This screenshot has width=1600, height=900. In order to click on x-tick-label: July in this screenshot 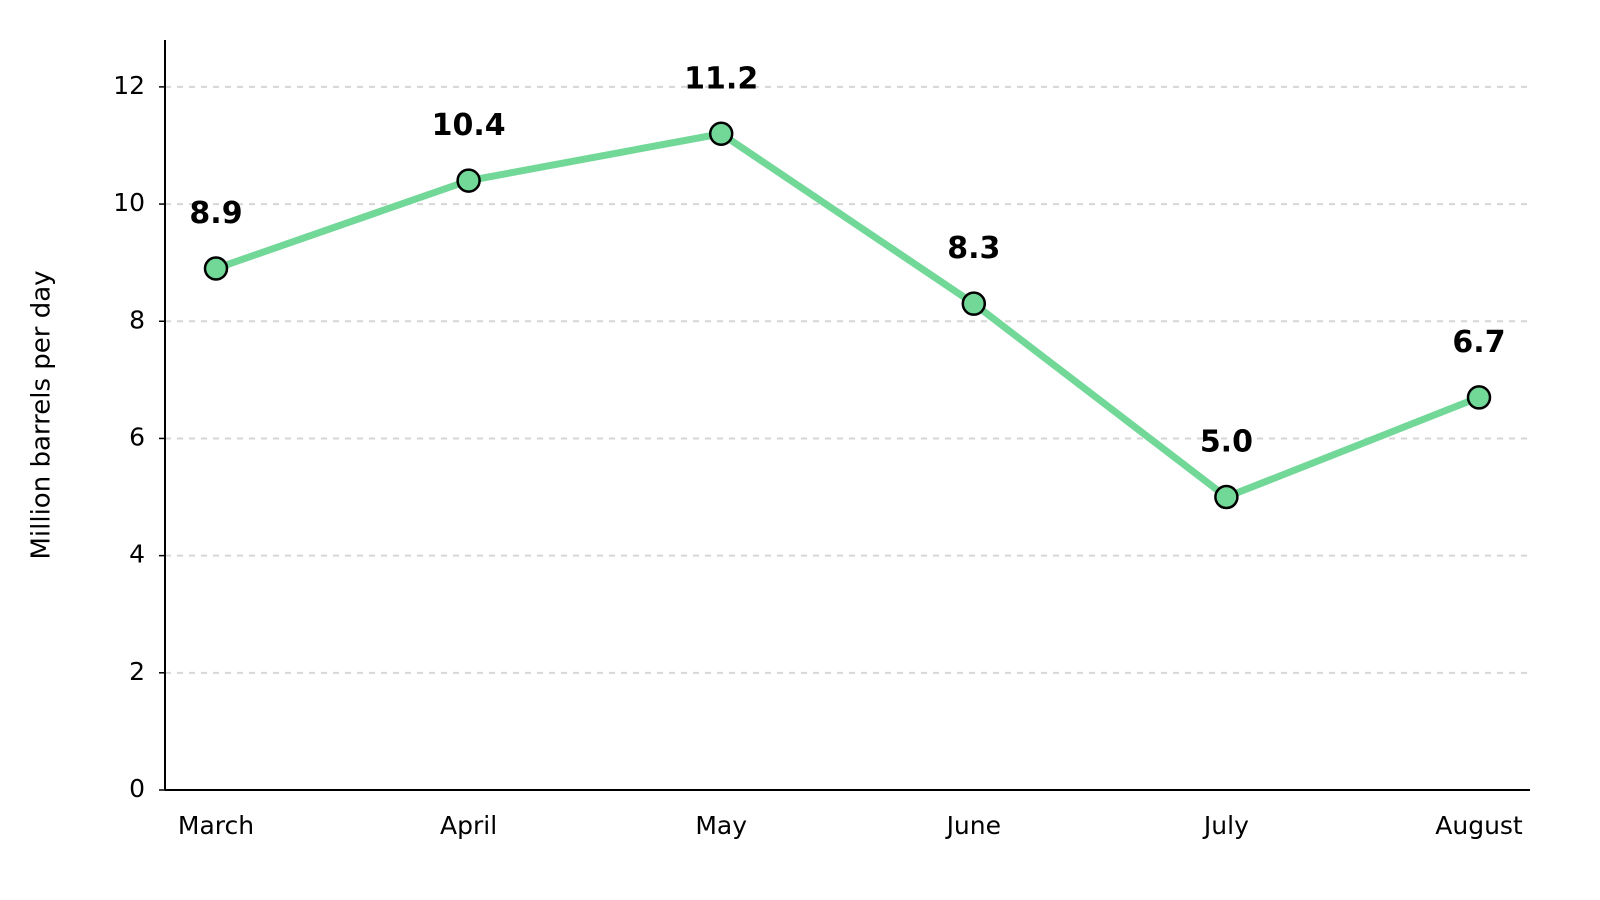, I will do `click(1225, 825)`.